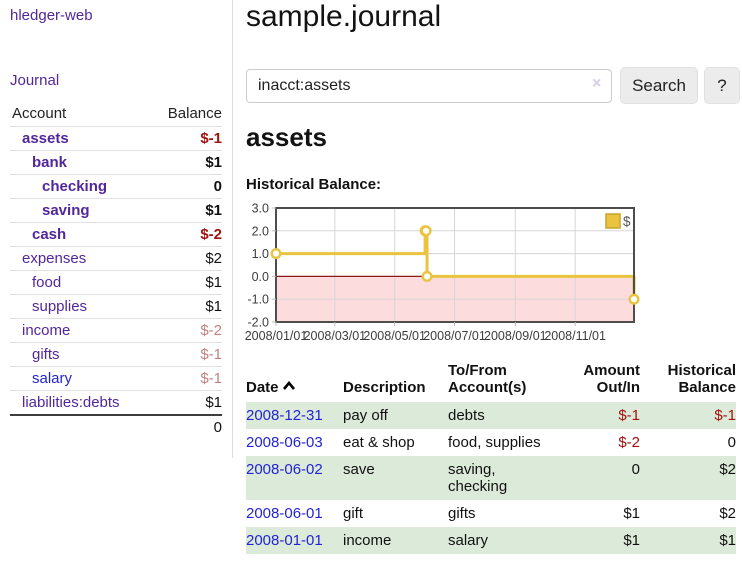  I want to click on account-row: bank $1, so click(116, 162).